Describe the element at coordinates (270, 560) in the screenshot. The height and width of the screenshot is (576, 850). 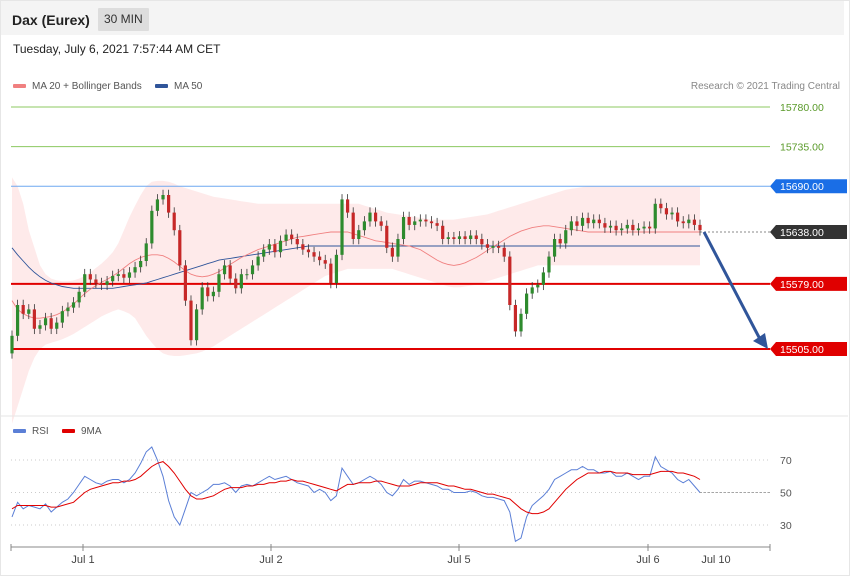
I see `x-tick-label: Jul 2` at that location.